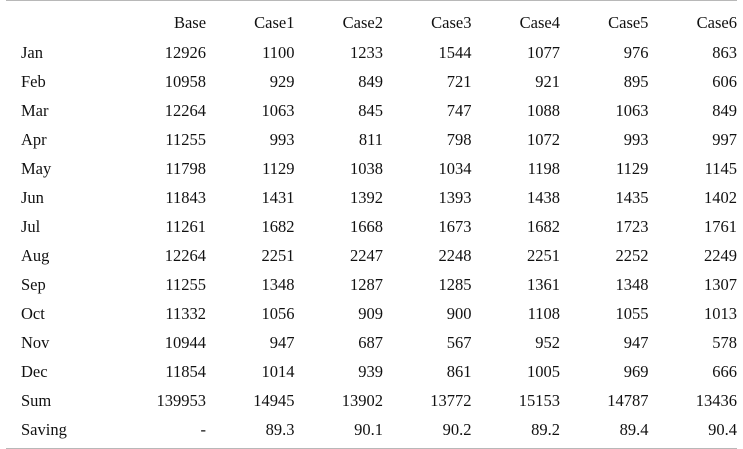 The height and width of the screenshot is (449, 743). I want to click on table-cell: 11854, so click(186, 371).